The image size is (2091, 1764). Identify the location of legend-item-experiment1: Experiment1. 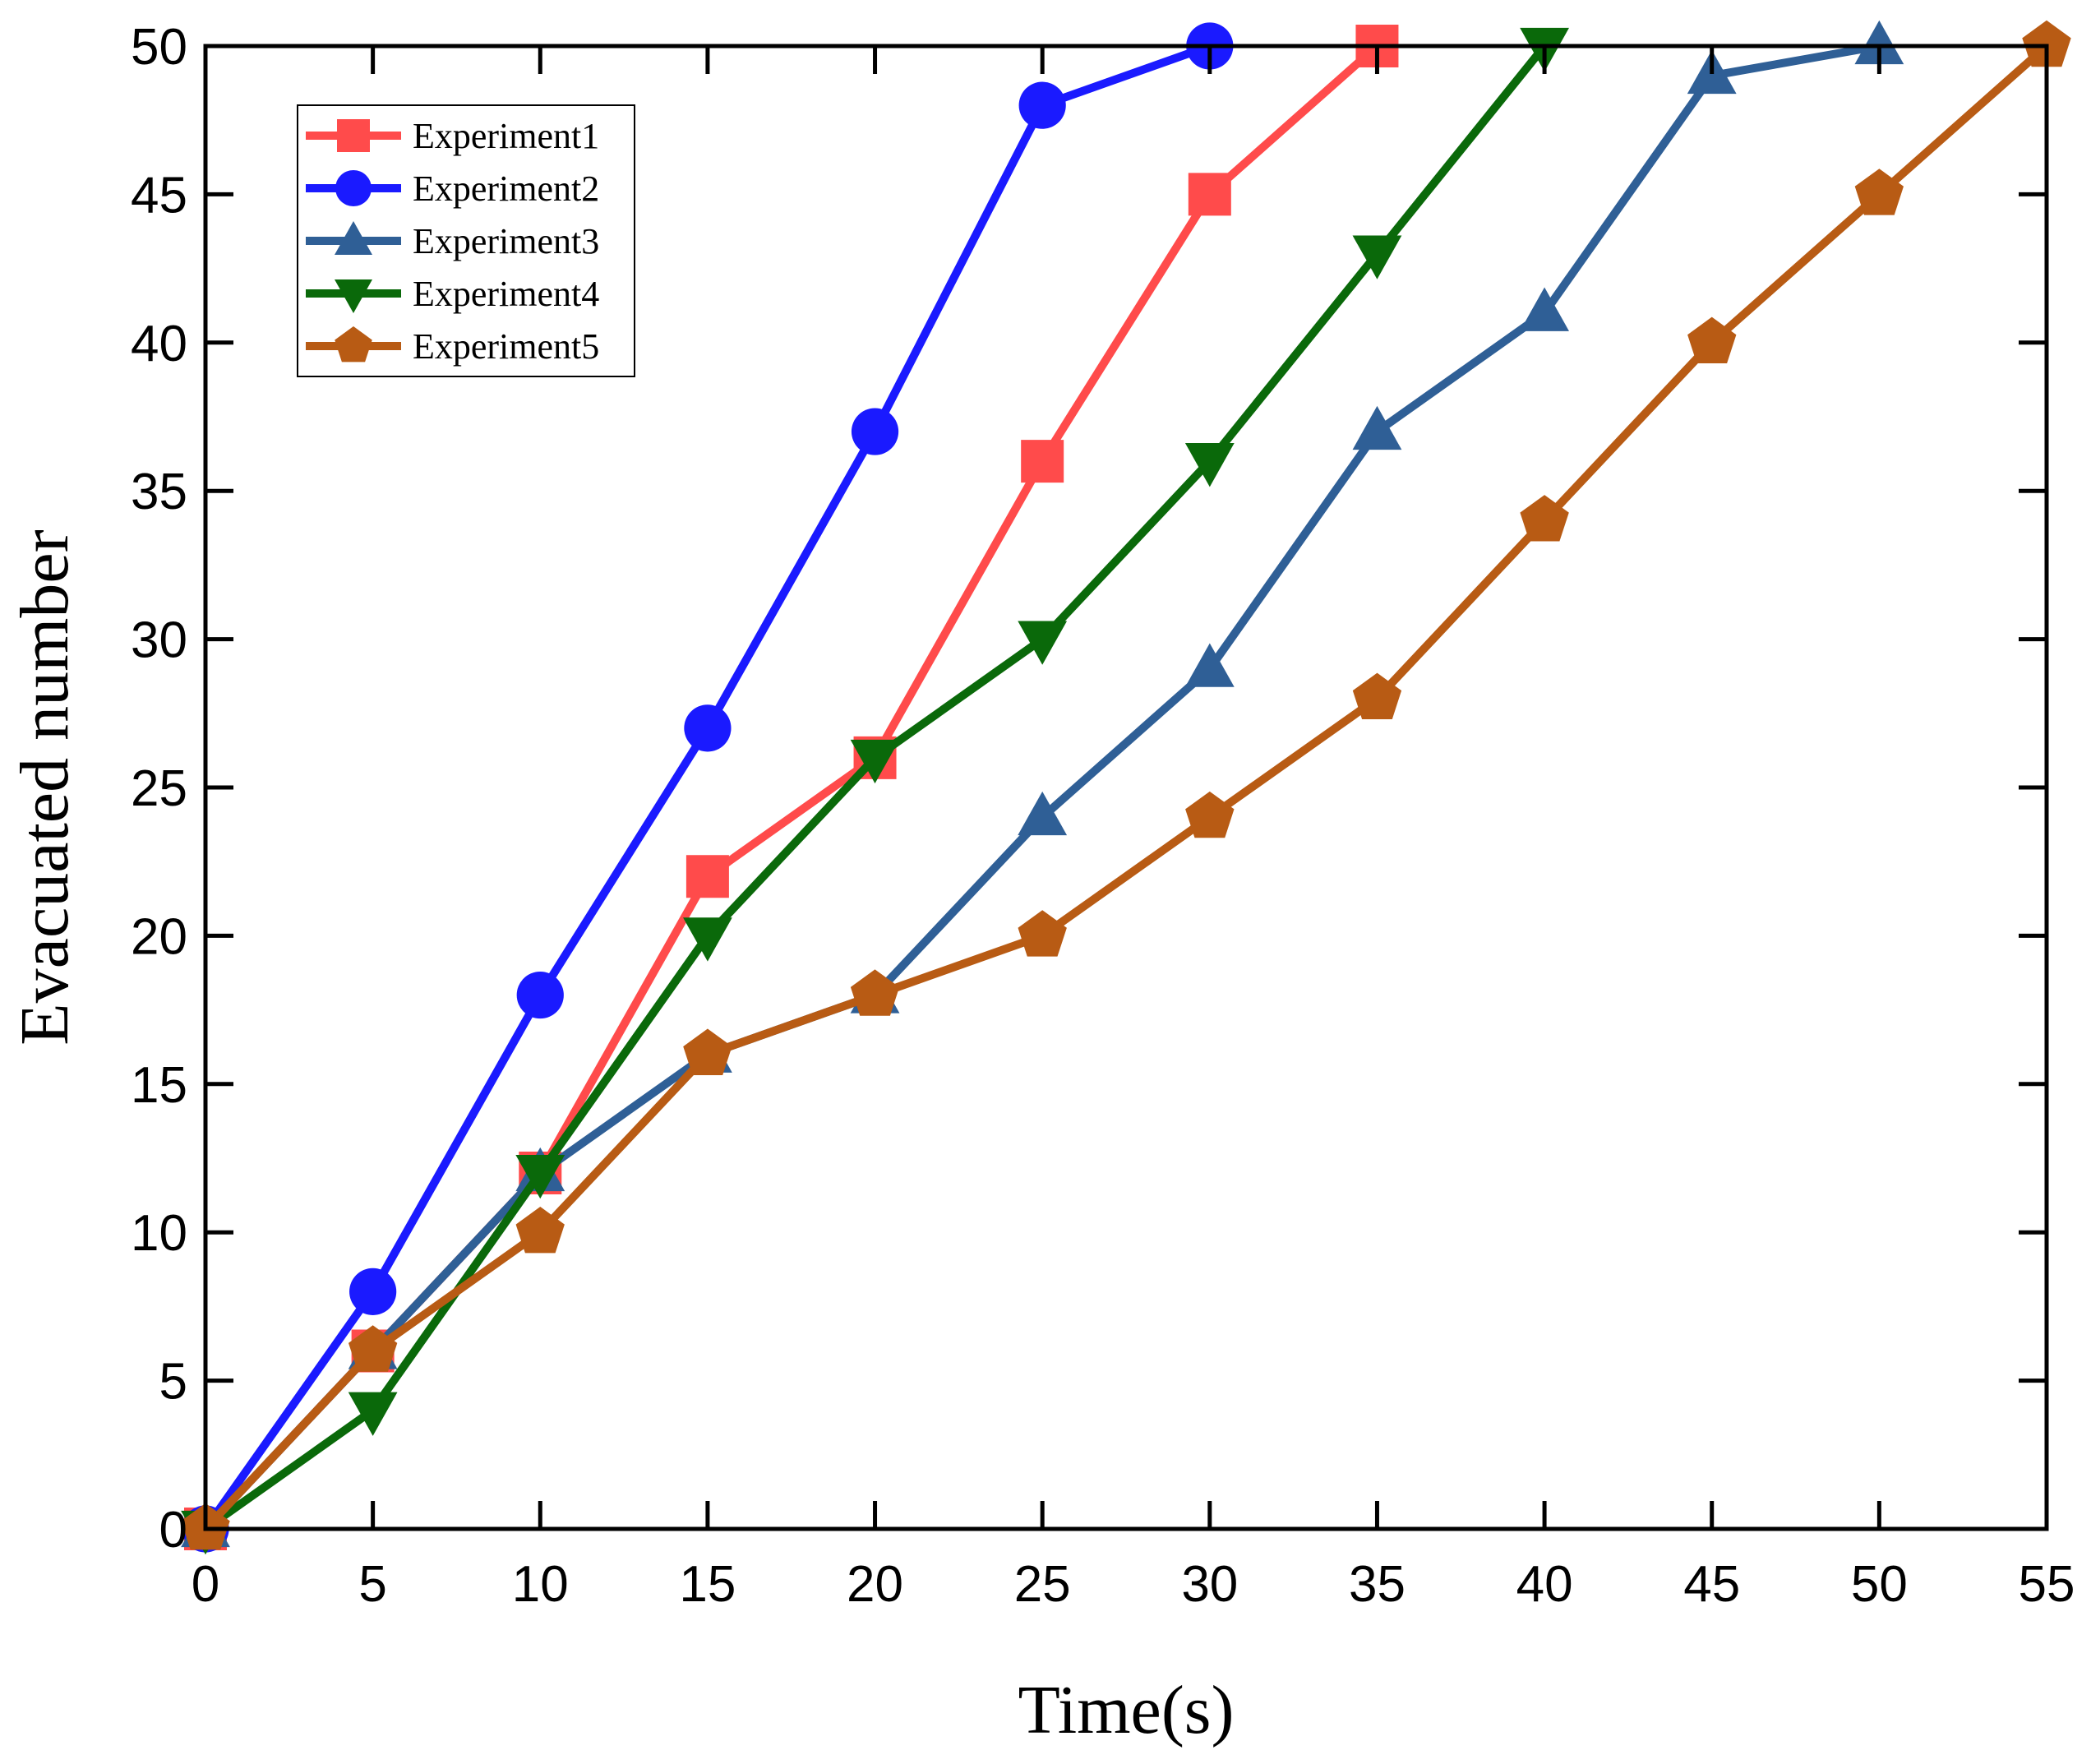
(452, 136).